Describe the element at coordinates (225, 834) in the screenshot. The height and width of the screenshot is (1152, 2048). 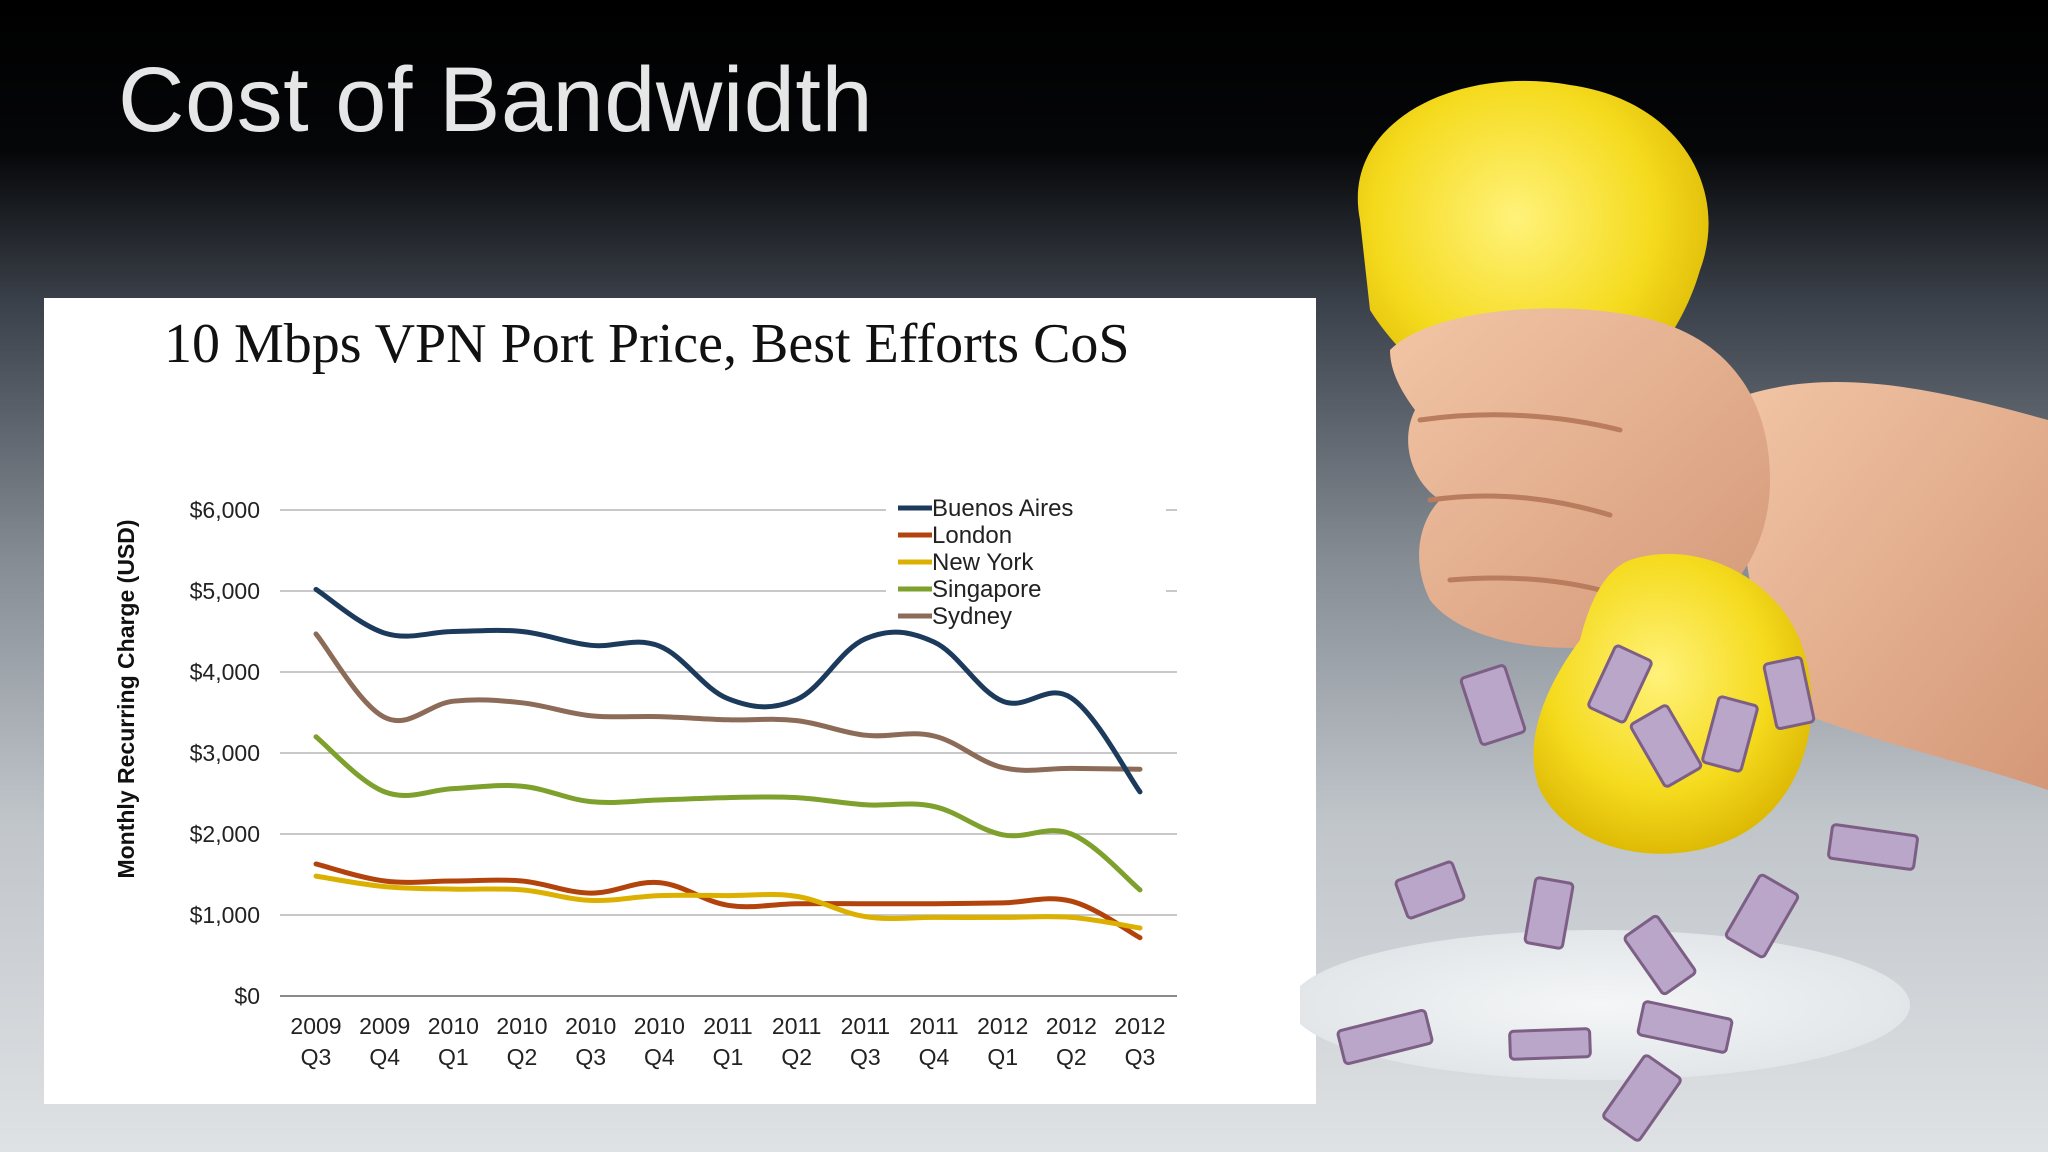
I see `y-tick-label: $2,000` at that location.